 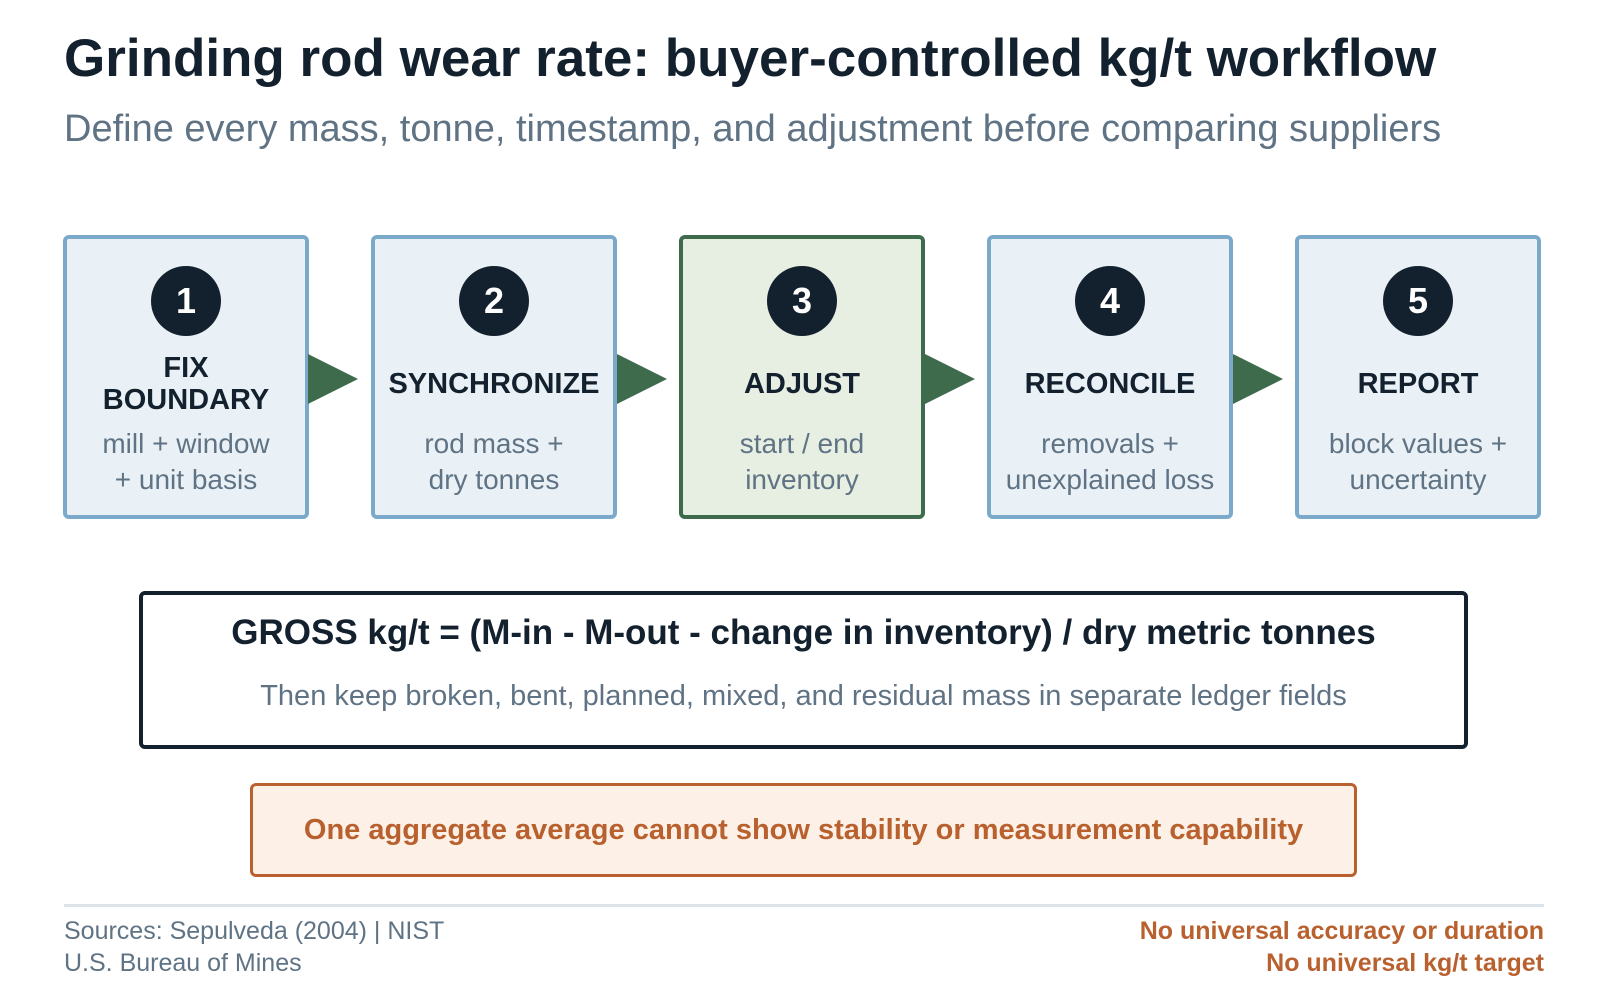 What do you see at coordinates (186, 443) in the screenshot?
I see `step-desc-line: mill + window` at bounding box center [186, 443].